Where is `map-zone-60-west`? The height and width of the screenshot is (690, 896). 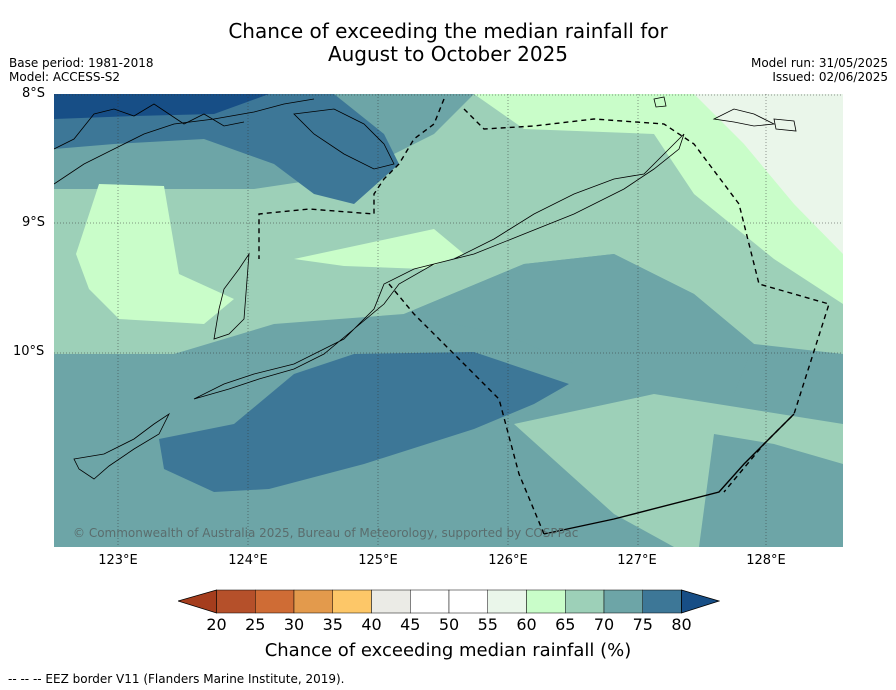
map-zone-60-west is located at coordinates (155, 254).